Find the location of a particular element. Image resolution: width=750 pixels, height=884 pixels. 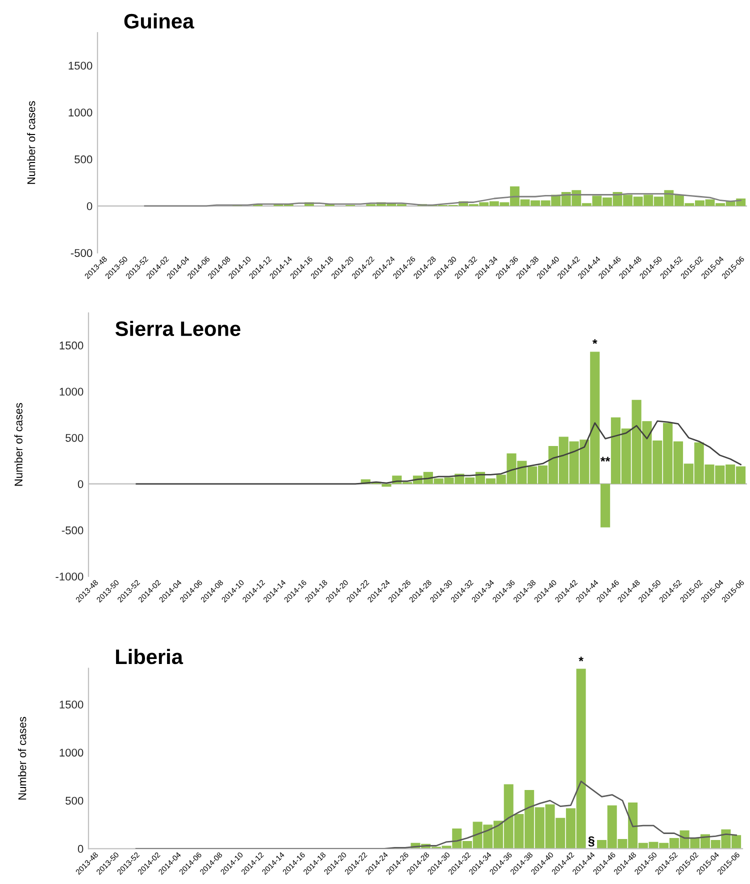

chart-title: Guinea is located at coordinates (159, 21).